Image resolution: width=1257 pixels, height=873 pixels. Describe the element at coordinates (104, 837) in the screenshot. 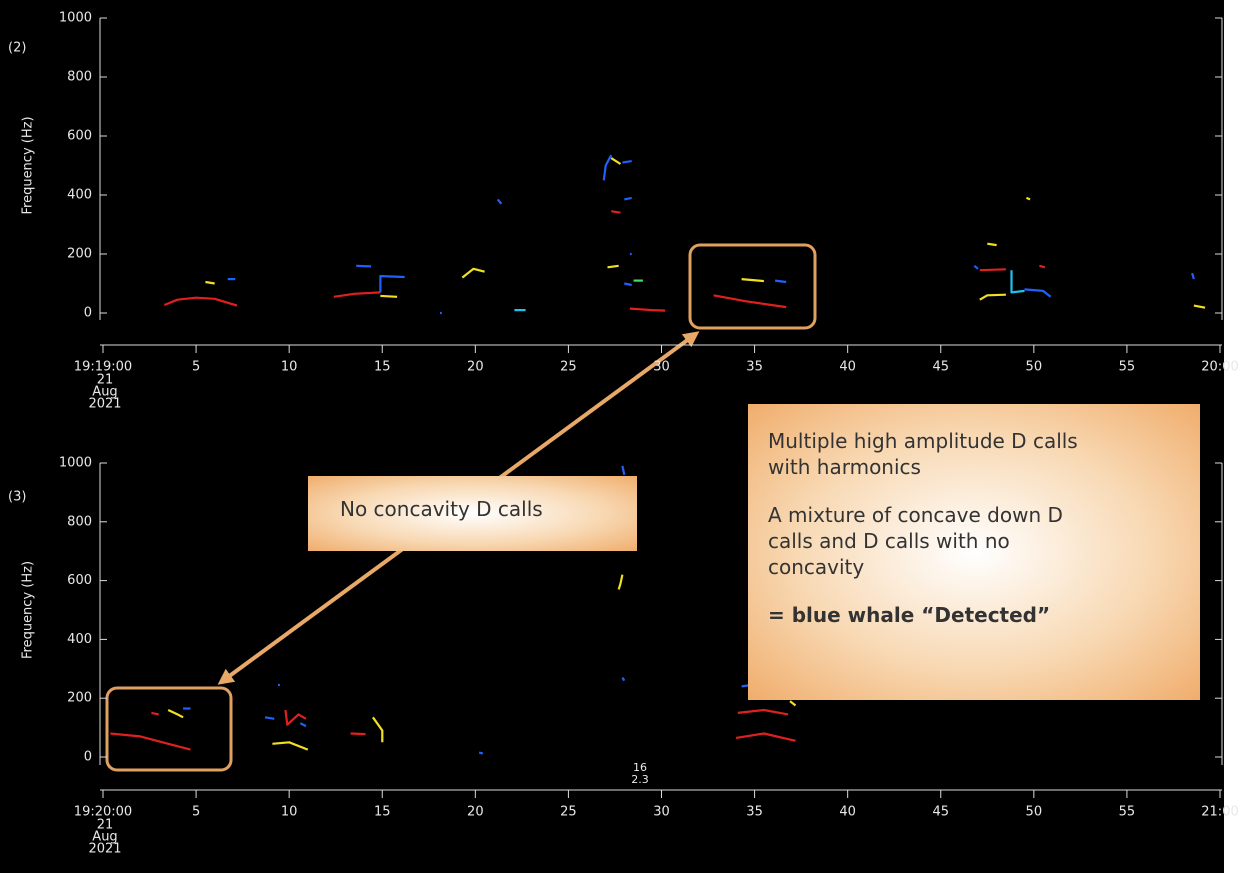

I see `date-label: Aug` at that location.